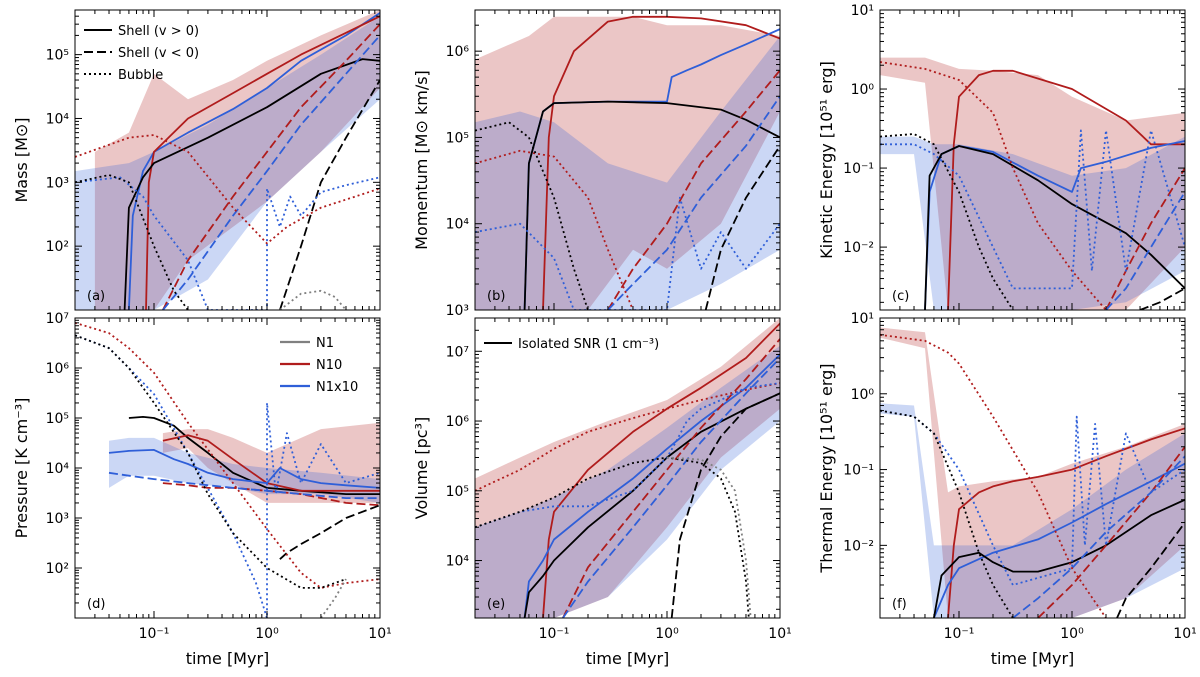 This screenshot has height=677, width=1200. I want to click on legend-line-styles: Shell (v > 0) Shell (v < 0) Bubble, so click(141, 53).